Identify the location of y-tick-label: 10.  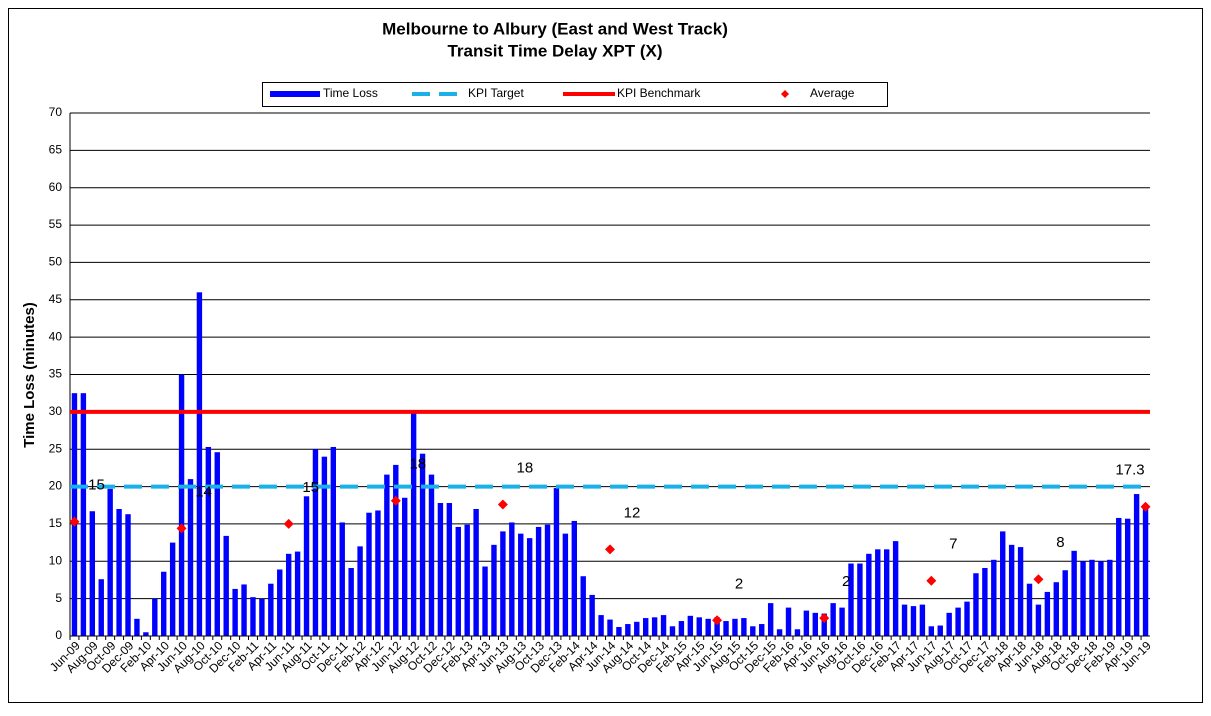
(56, 560).